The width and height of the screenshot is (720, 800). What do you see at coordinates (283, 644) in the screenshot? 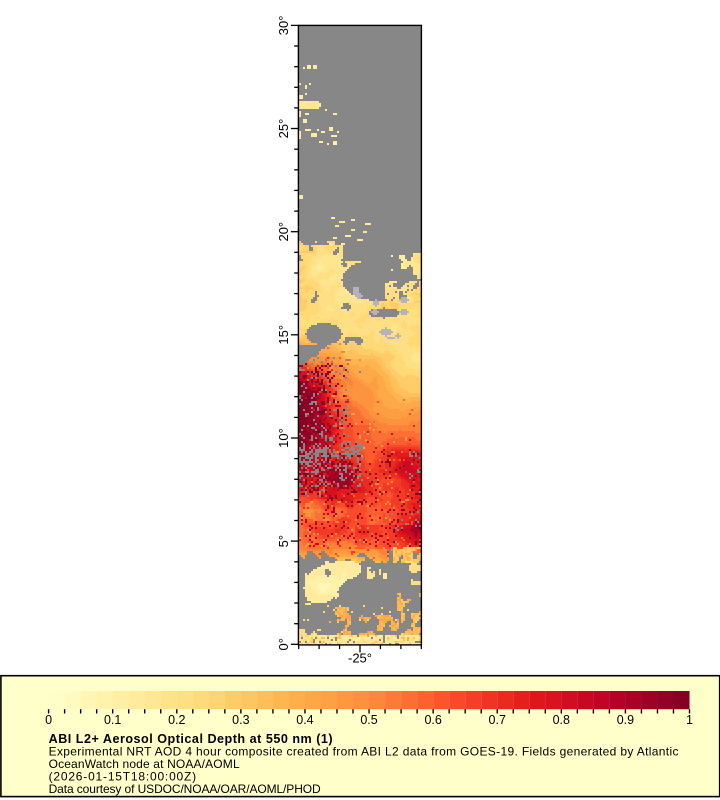
I see `svg-text: 0°` at bounding box center [283, 644].